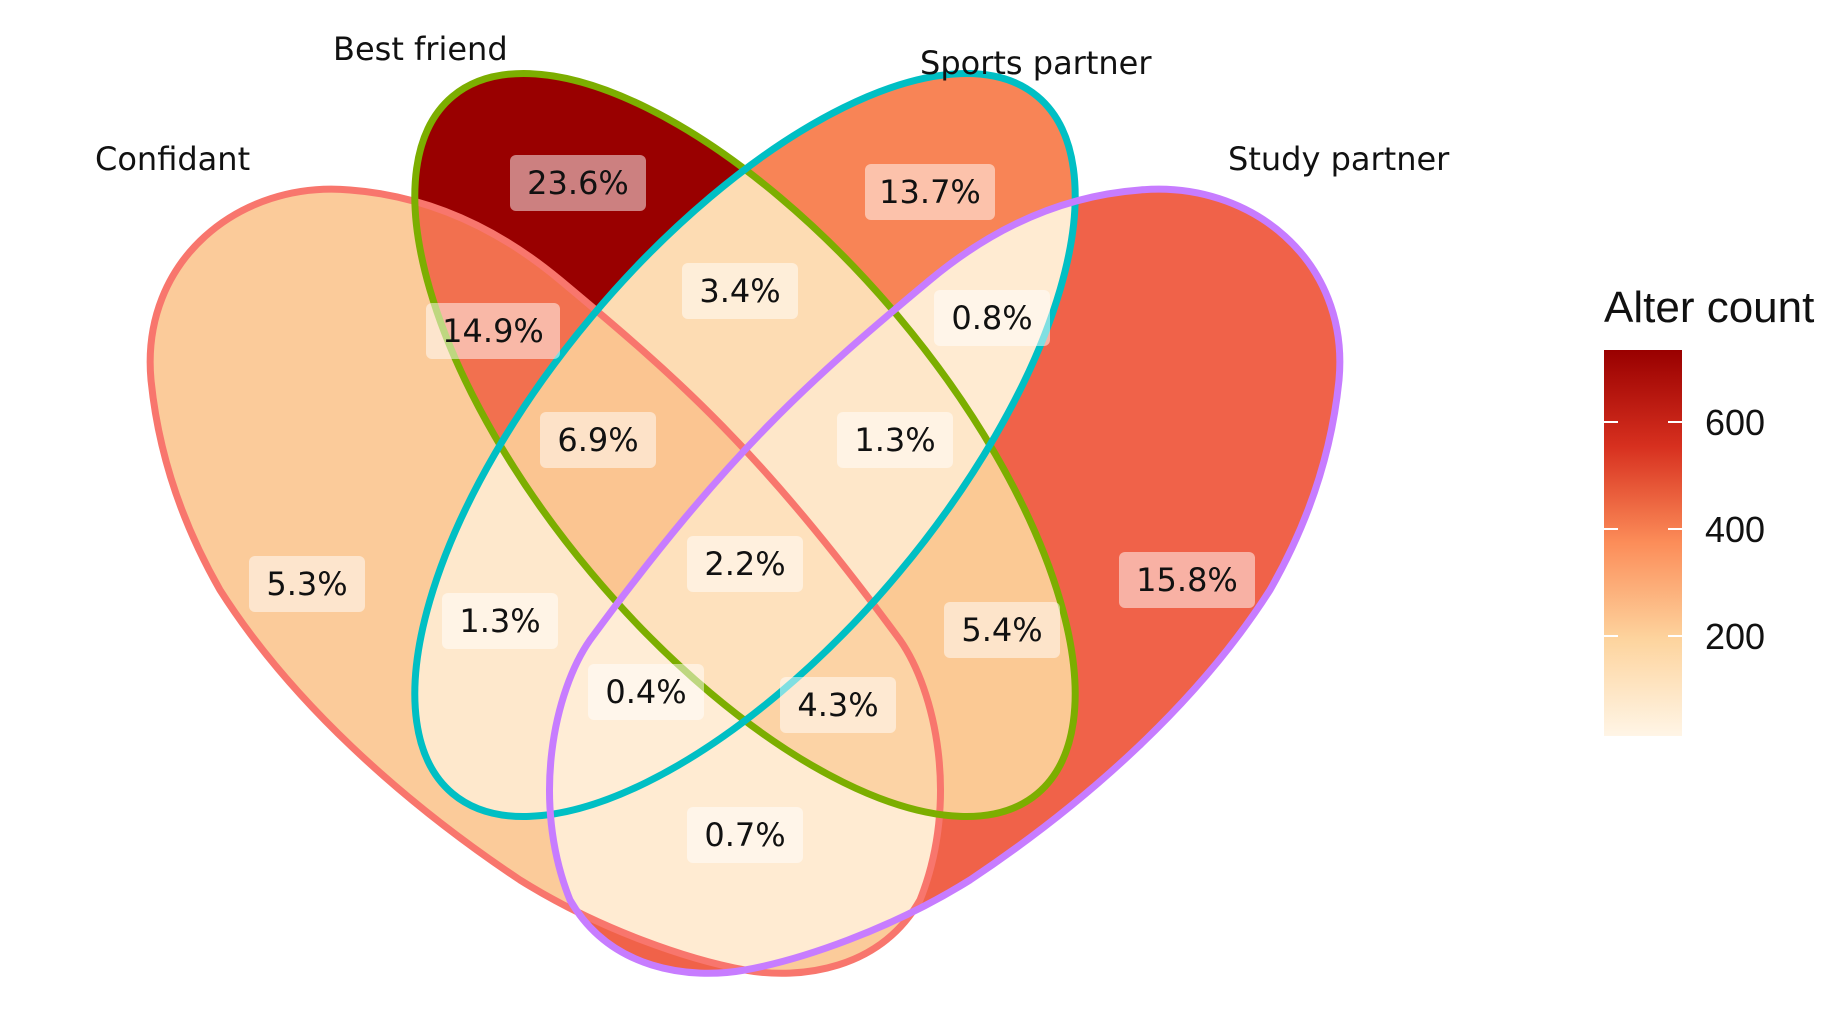 The height and width of the screenshot is (1020, 1839). What do you see at coordinates (172, 159) in the screenshot?
I see `set-label-confidant: Confidant` at bounding box center [172, 159].